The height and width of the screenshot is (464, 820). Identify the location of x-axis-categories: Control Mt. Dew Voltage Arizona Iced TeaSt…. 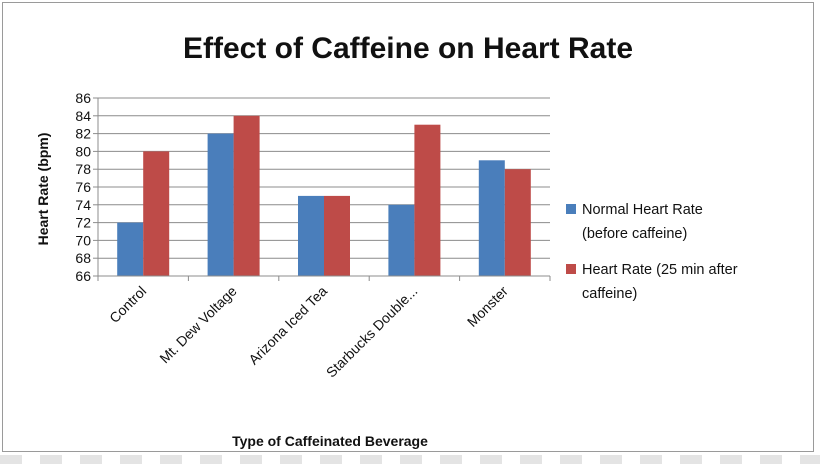
(308, 332).